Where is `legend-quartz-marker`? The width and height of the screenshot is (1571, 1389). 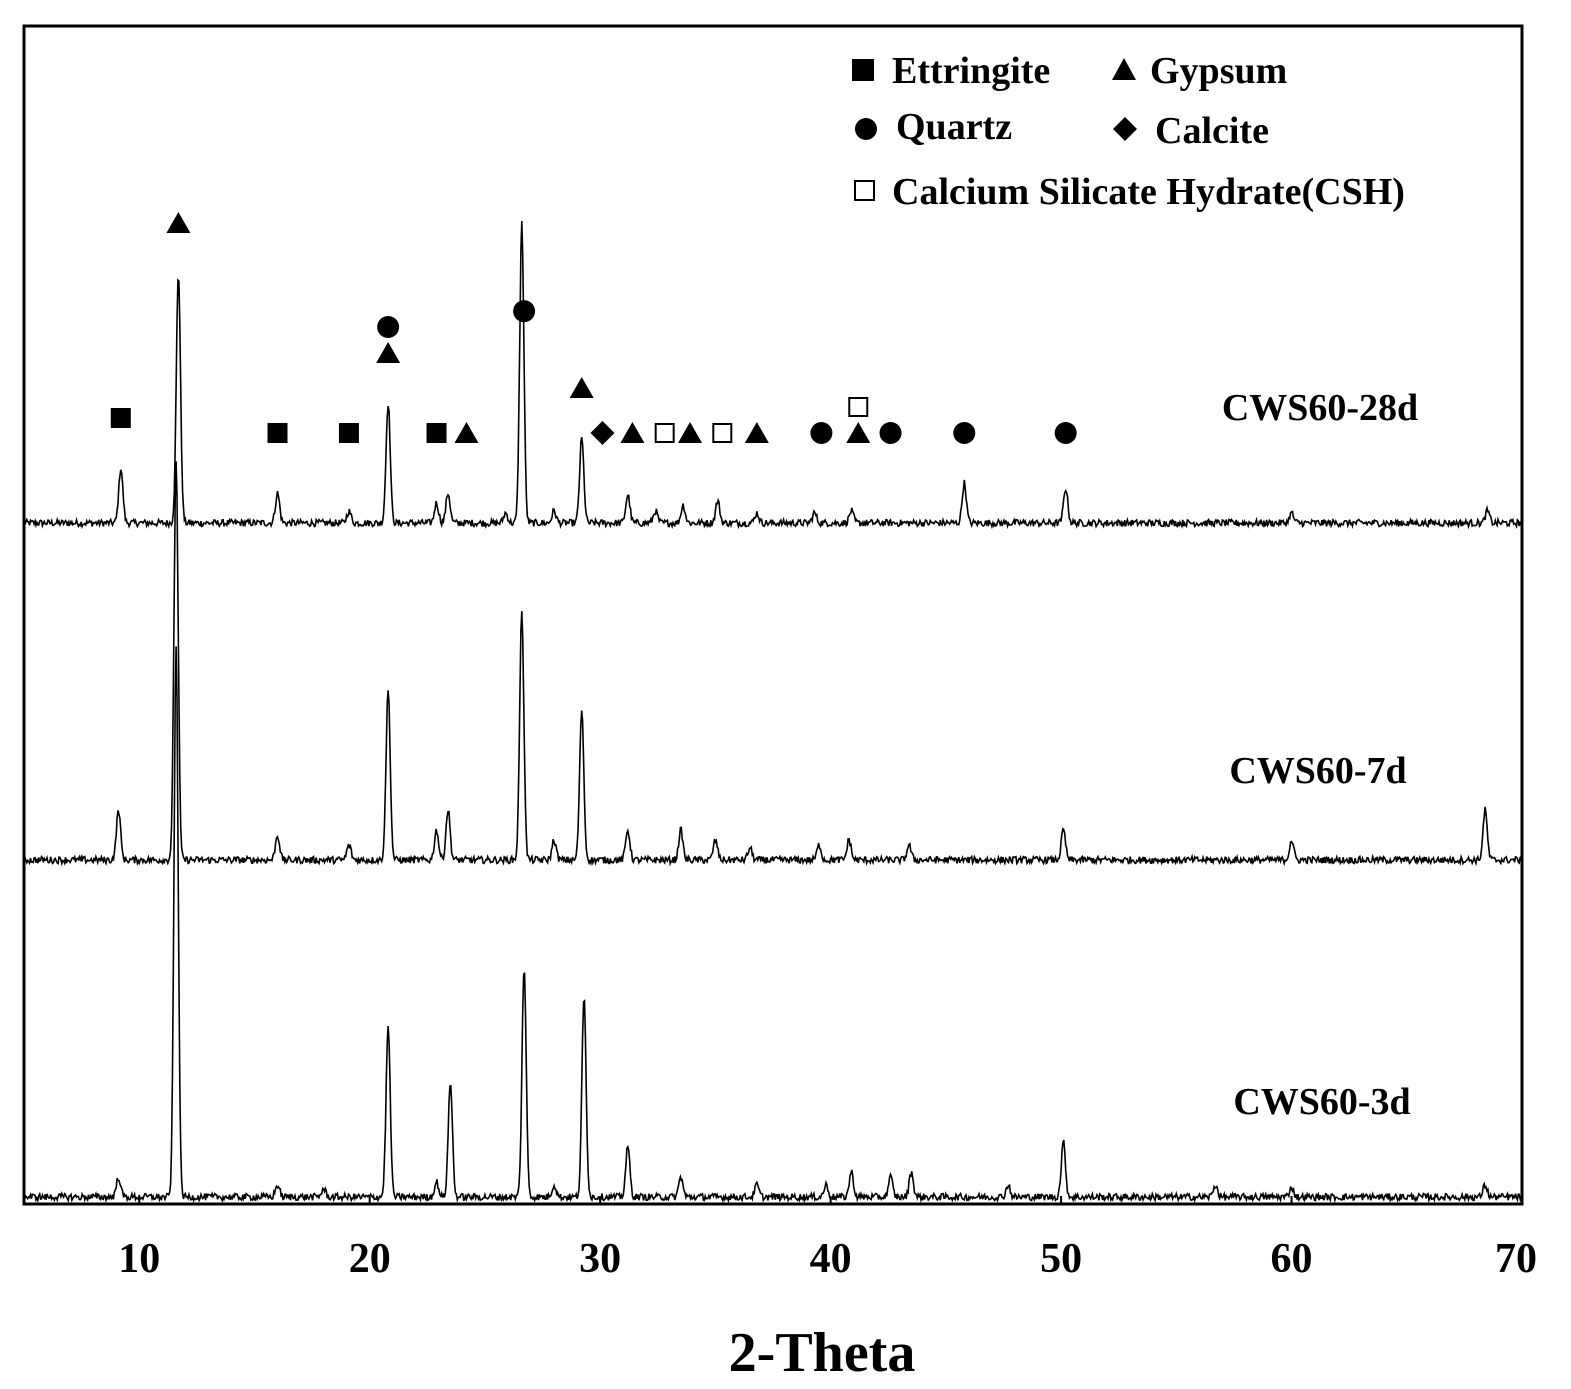
legend-quartz-marker is located at coordinates (866, 129).